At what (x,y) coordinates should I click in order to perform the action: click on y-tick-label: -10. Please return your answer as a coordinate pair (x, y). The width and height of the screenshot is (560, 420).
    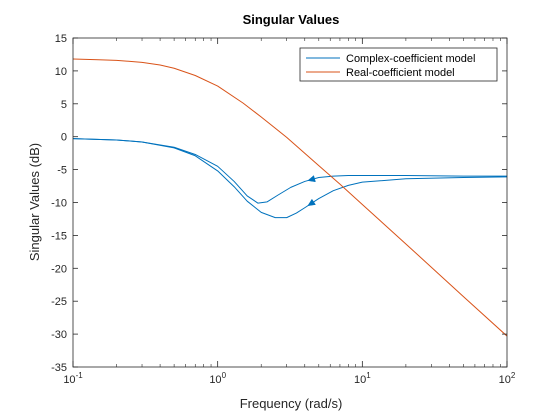
    Looking at the image, I should click on (59, 204).